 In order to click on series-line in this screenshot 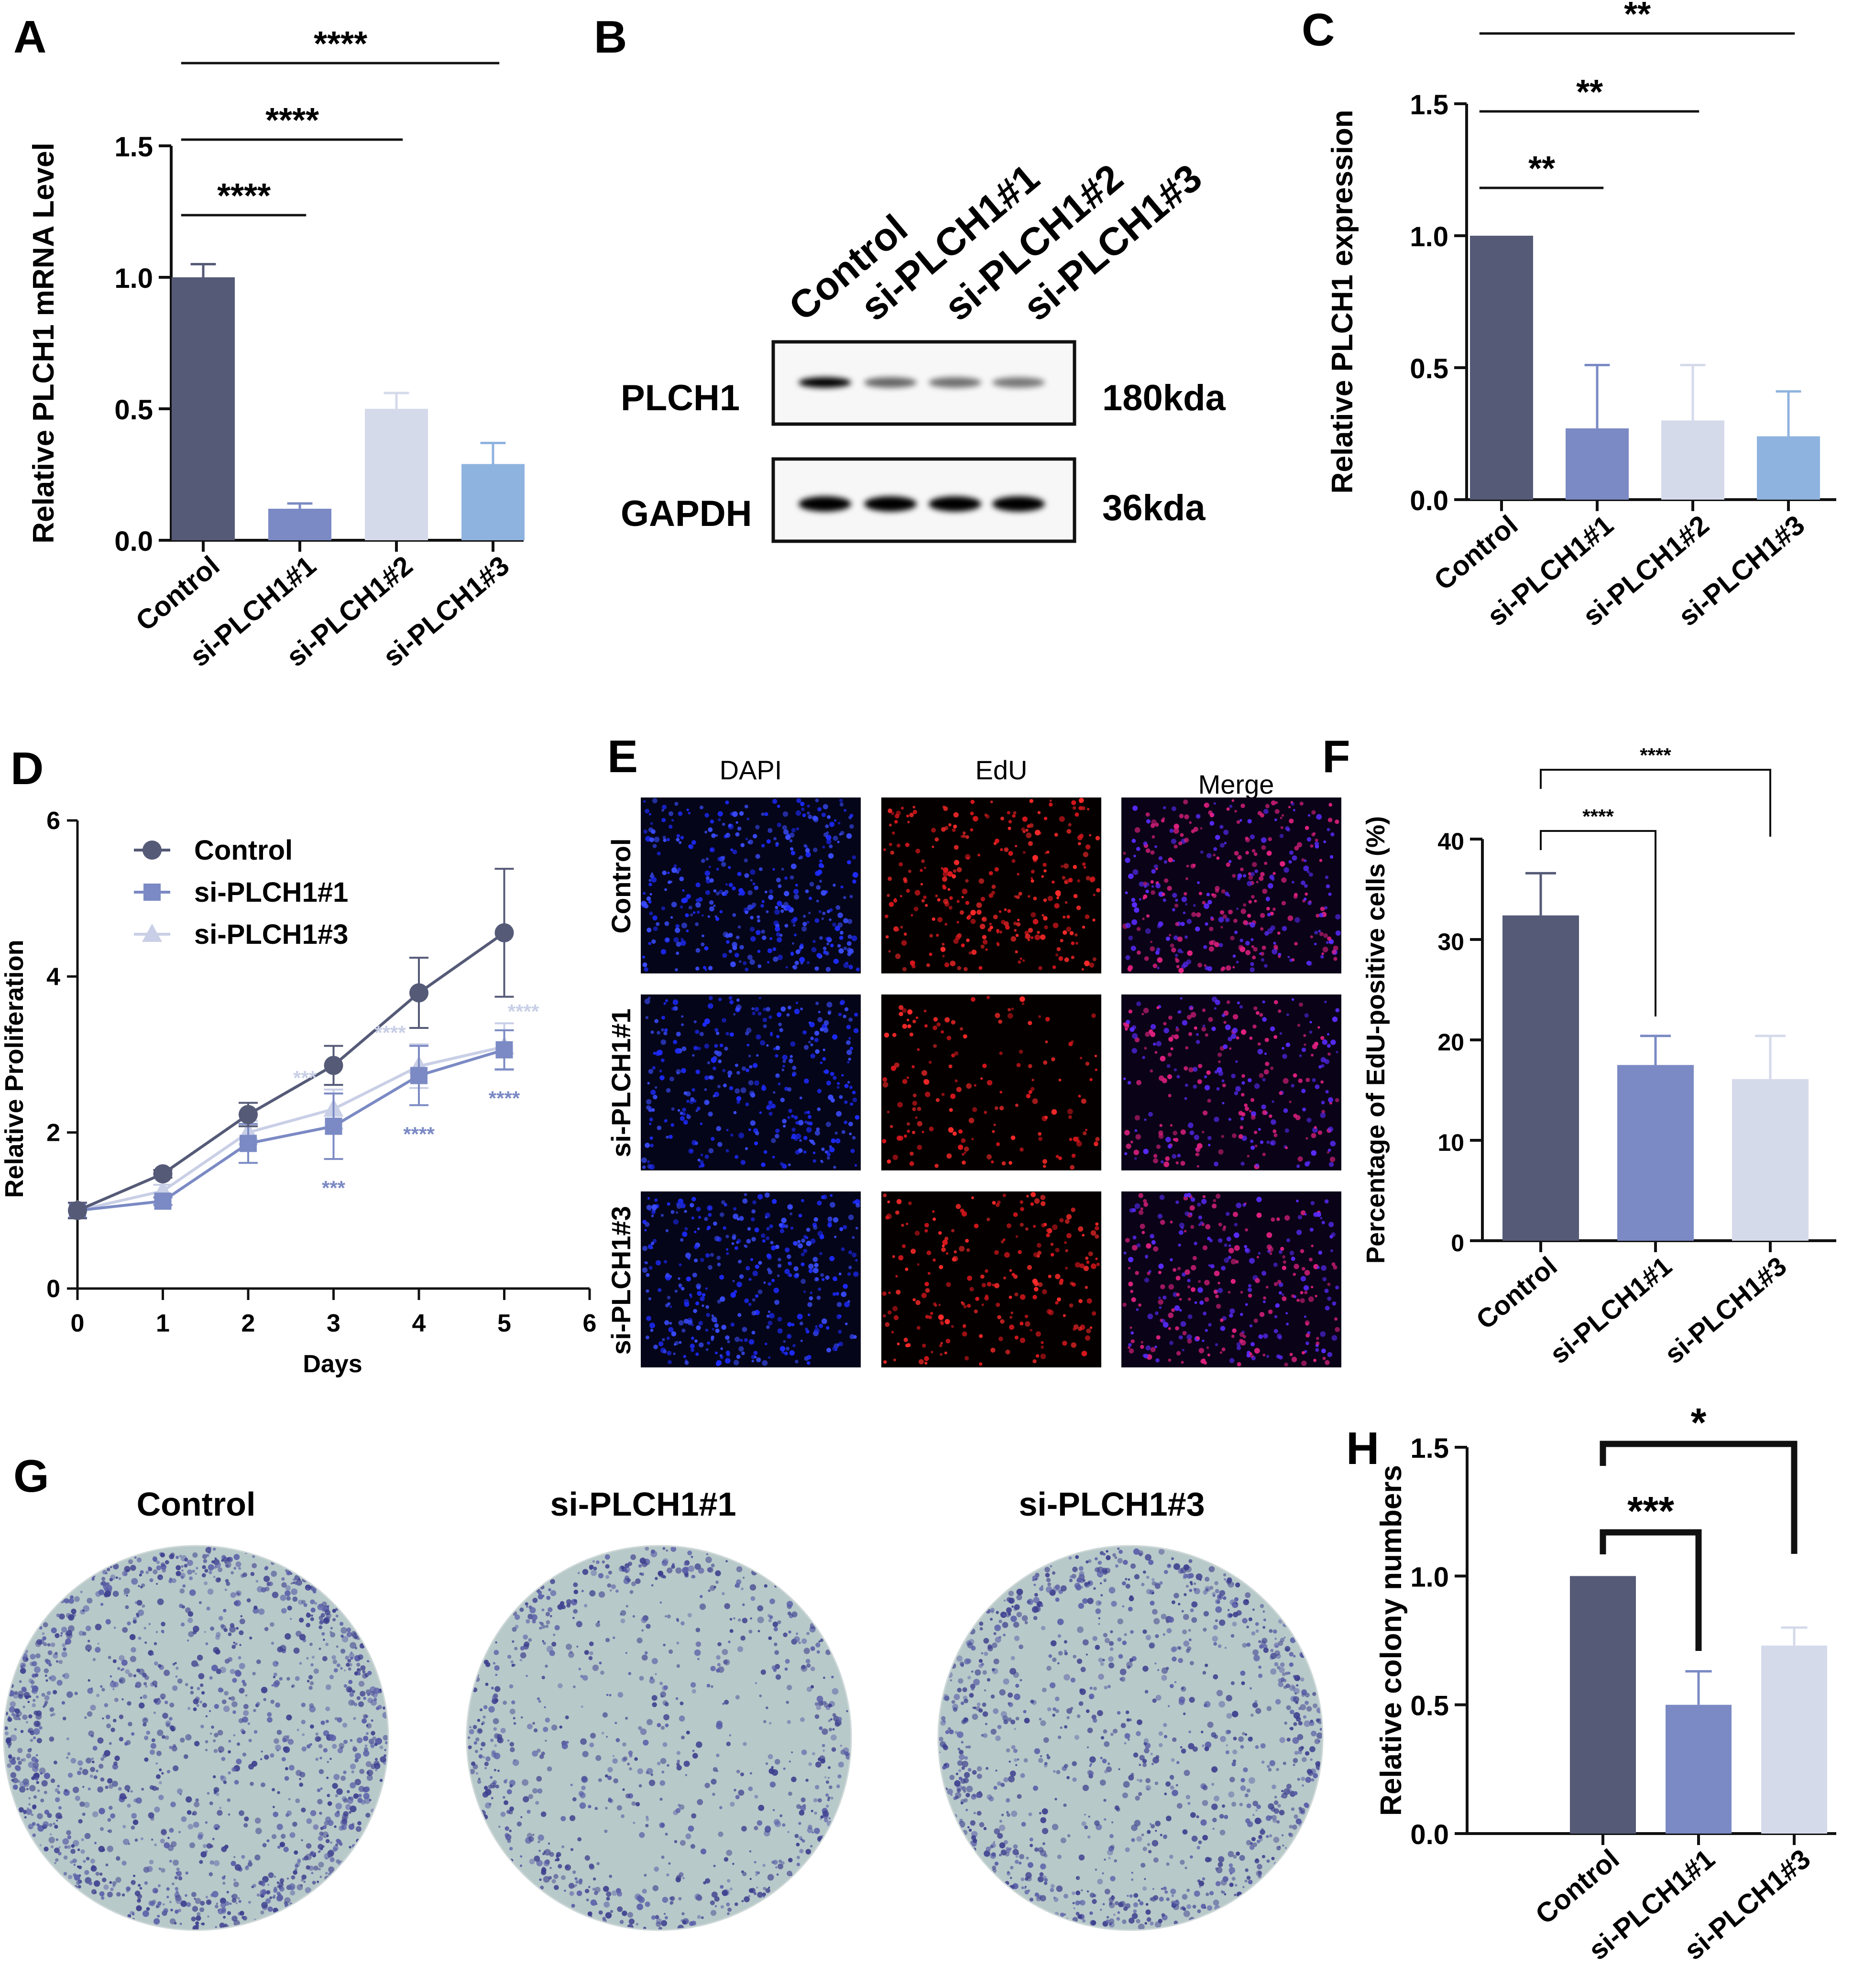, I will do `click(291, 1071)`.